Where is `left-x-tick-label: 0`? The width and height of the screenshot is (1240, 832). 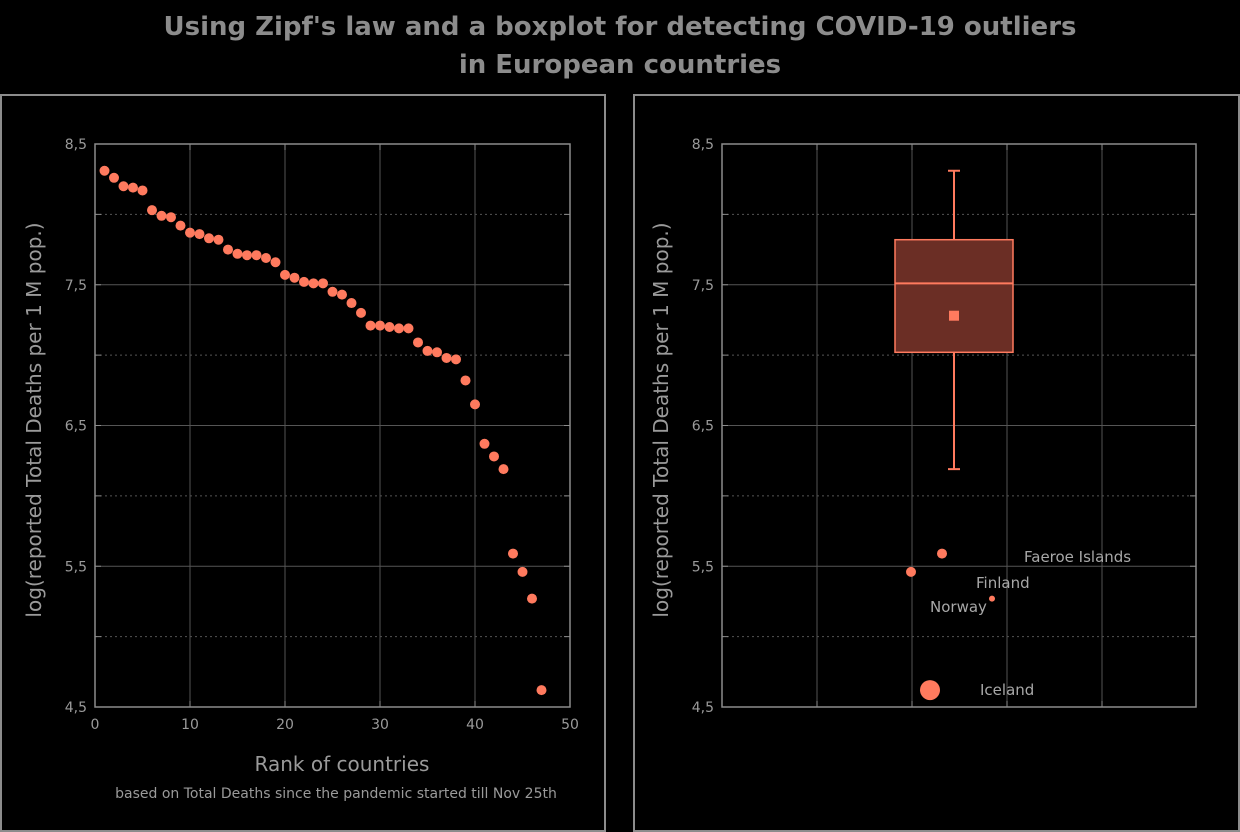 left-x-tick-label: 0 is located at coordinates (95, 725).